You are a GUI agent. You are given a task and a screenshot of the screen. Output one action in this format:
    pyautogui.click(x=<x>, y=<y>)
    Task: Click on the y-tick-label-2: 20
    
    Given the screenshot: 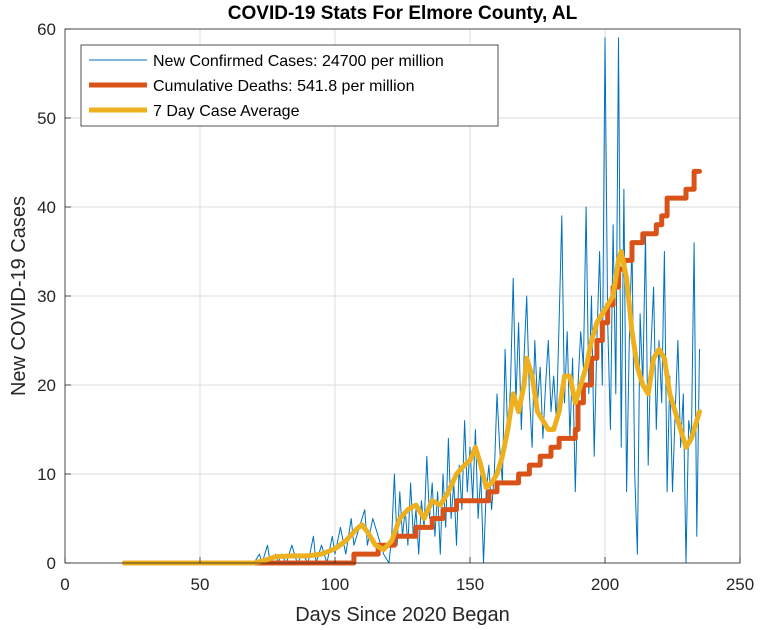 What is the action you would take?
    pyautogui.click(x=46, y=385)
    